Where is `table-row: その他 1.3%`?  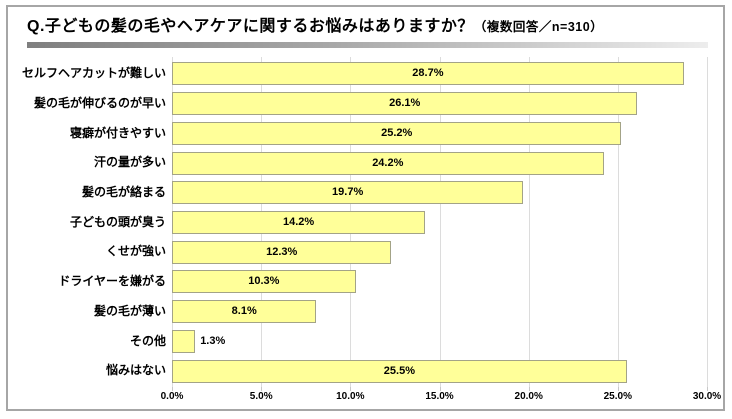
table-row: その他 1.3% is located at coordinates (366, 342).